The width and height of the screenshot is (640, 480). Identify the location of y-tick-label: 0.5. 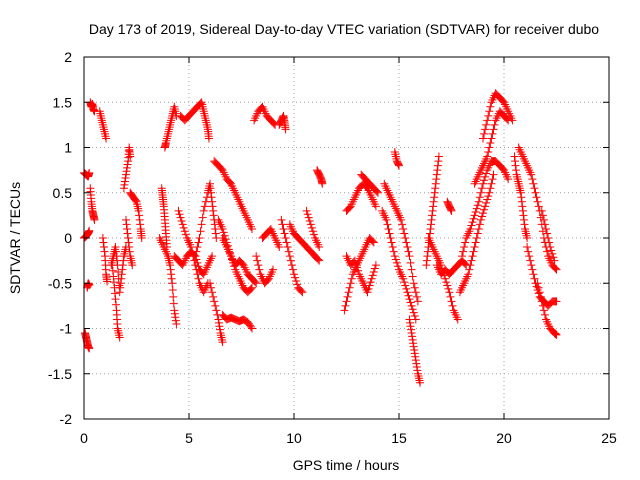
(63, 193).